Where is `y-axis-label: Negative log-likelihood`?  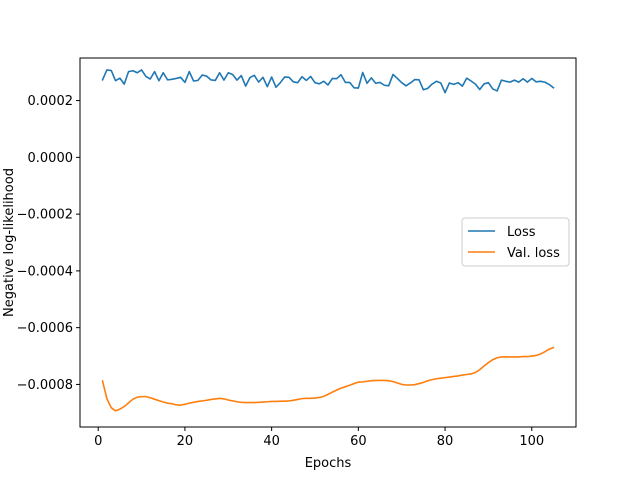 y-axis-label: Negative log-likelihood is located at coordinates (9, 242).